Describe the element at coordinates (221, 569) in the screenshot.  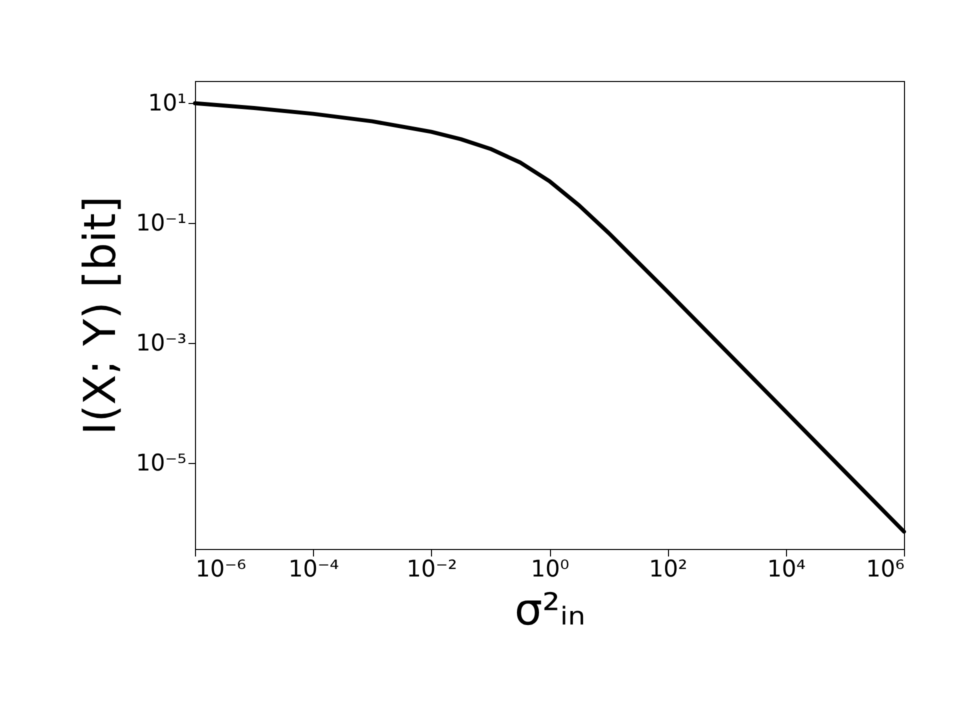
I see `x-tick-label: 10⁻⁶` at that location.